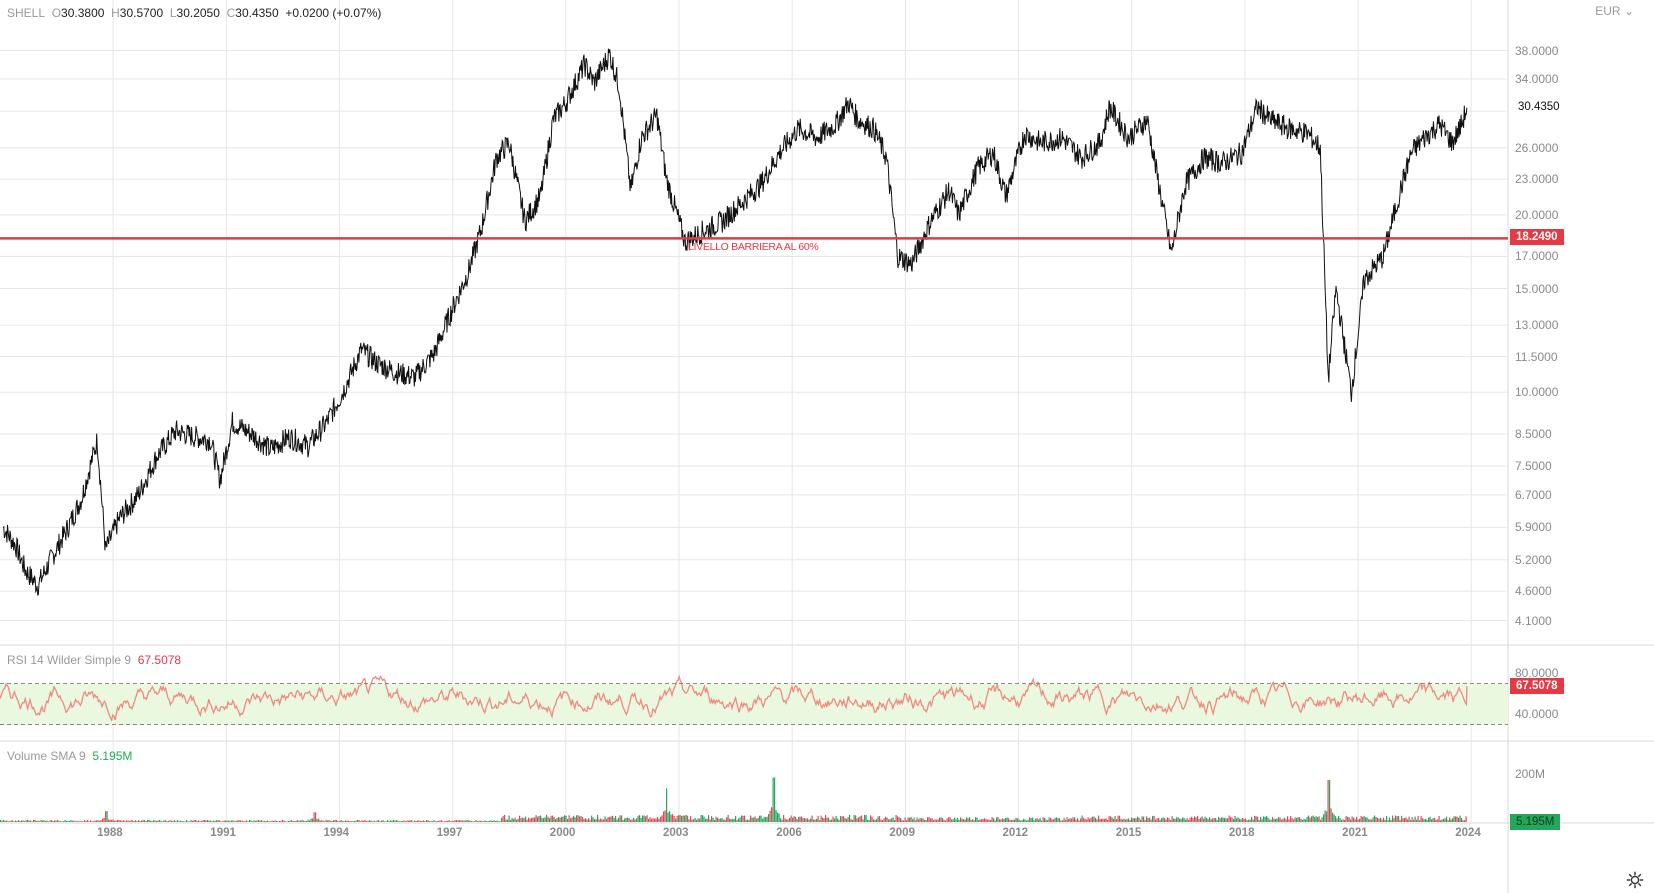 Image resolution: width=1654 pixels, height=893 pixels. What do you see at coordinates (1635, 880) in the screenshot?
I see `gear-icon` at bounding box center [1635, 880].